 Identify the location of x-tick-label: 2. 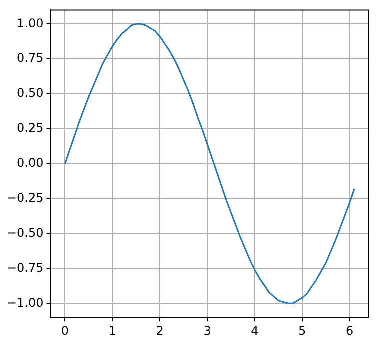
(160, 331).